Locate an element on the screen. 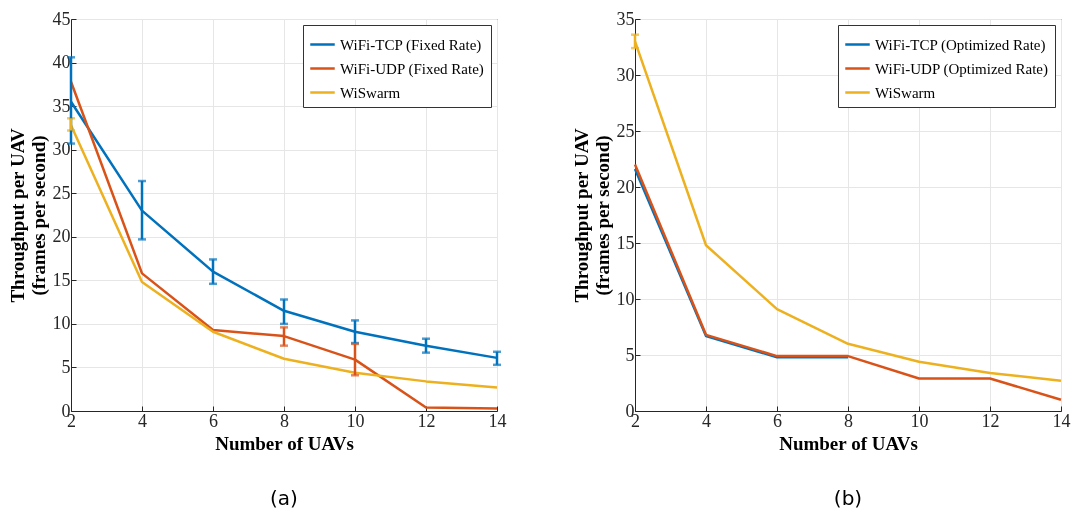  legend-label: WiFi-UDP (Fixed Rate) is located at coordinates (412, 69).